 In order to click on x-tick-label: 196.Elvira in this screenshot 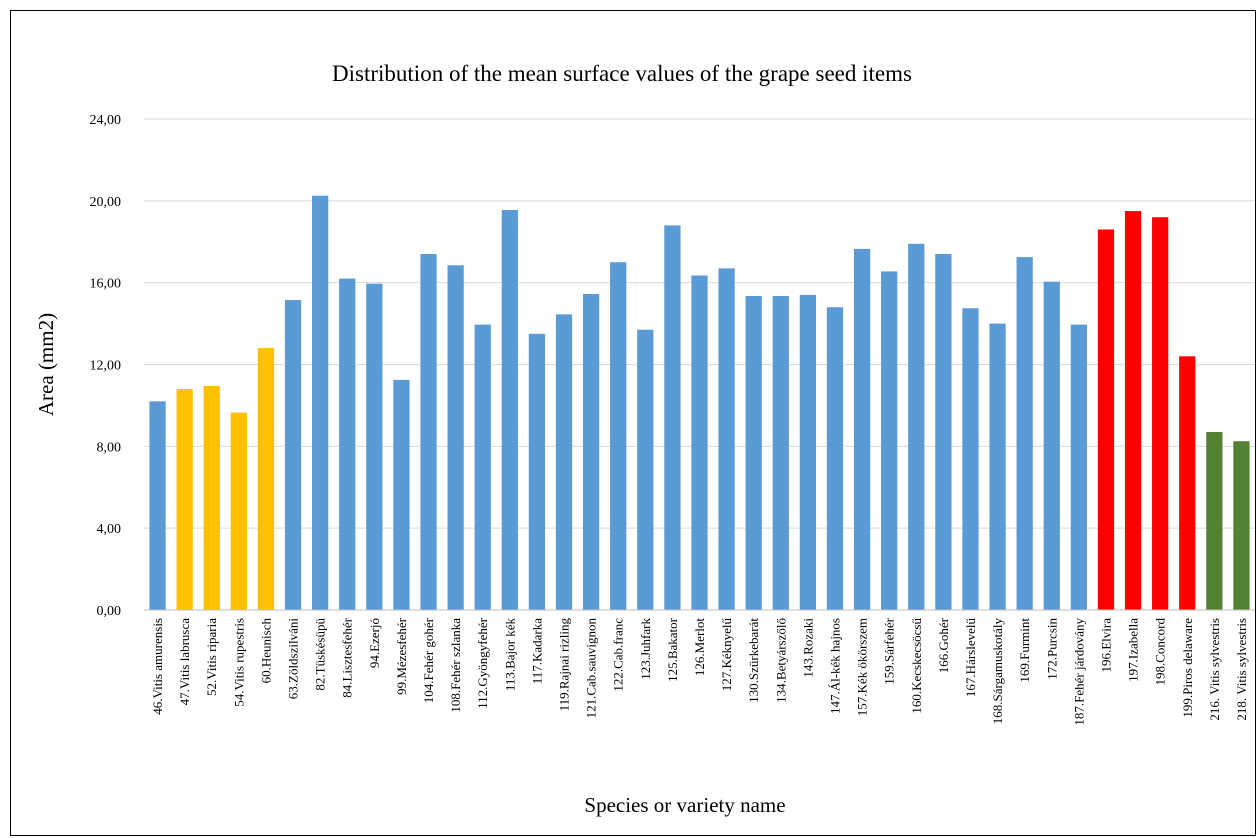, I will do `click(1105, 645)`.